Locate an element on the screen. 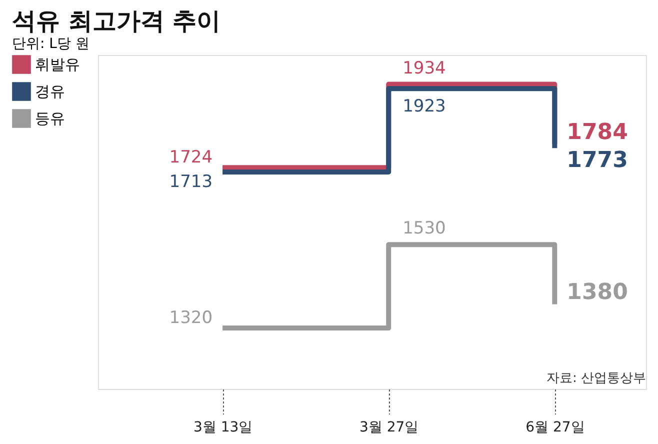 The image size is (658, 444). data-label: 1773 is located at coordinates (597, 161).